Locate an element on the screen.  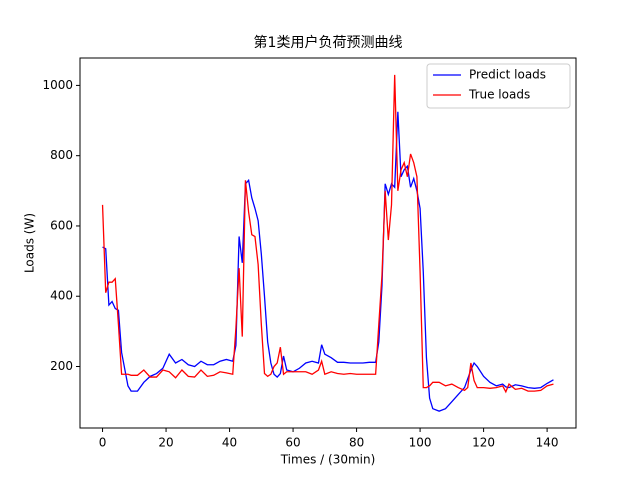
y-tick-label: 200 is located at coordinates (61, 366).